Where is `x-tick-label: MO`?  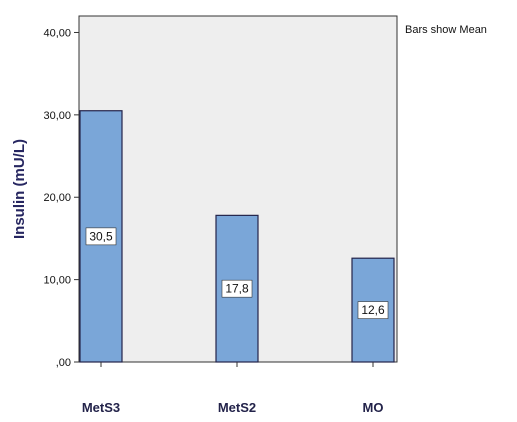
x-tick-label: MO is located at coordinates (373, 407).